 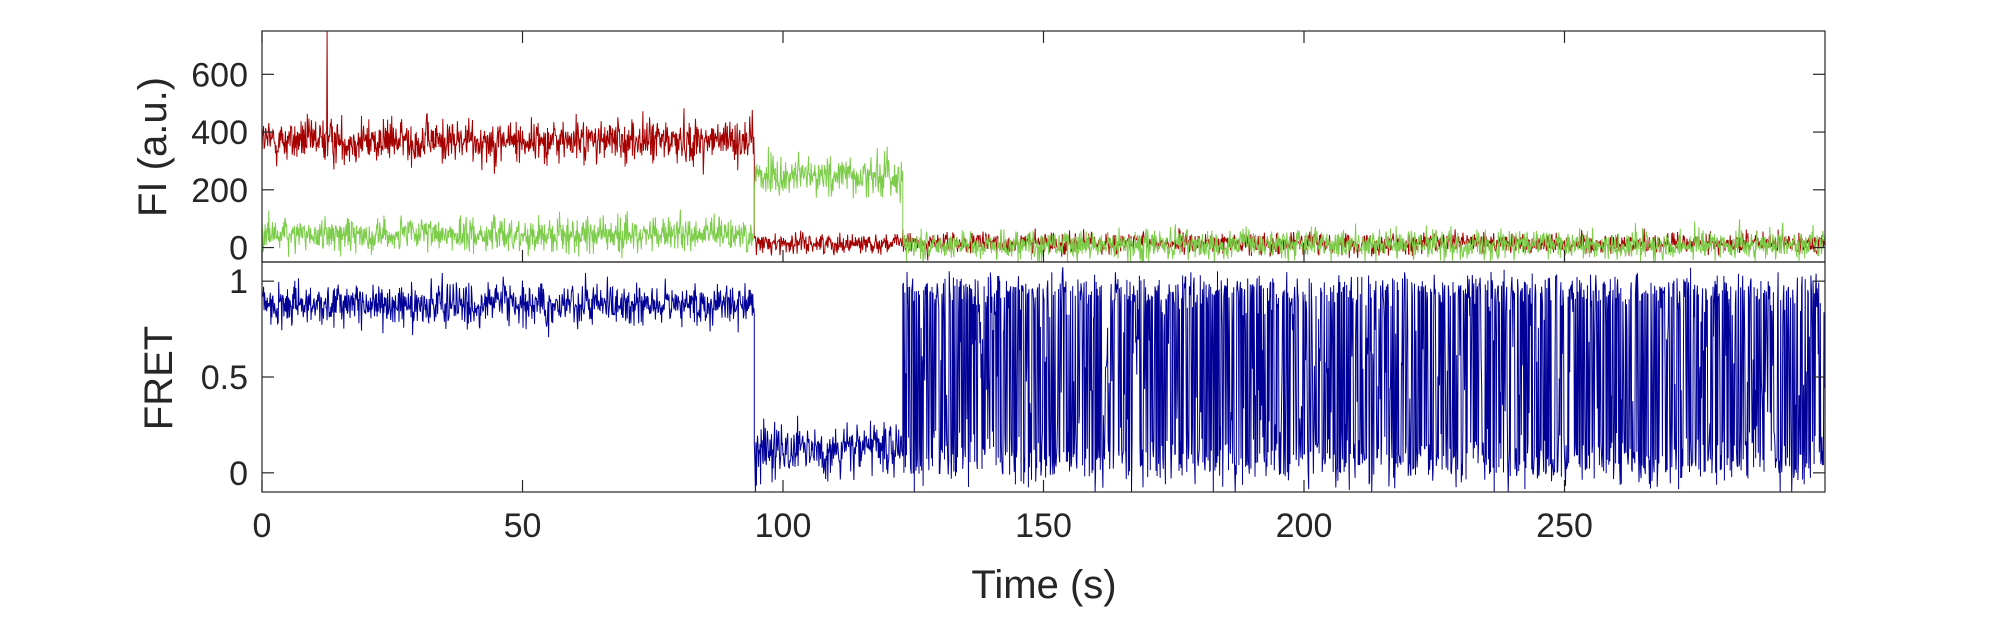 I want to click on time-x-axis-label: Time (s), so click(x=1043, y=585).